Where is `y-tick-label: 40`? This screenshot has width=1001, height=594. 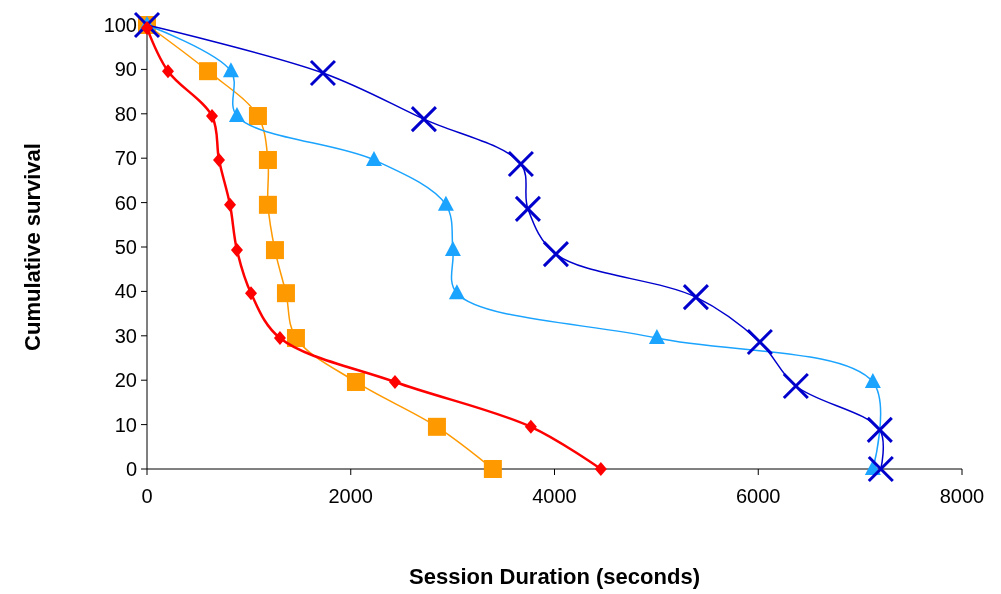
y-tick-label: 40 is located at coordinates (125, 291).